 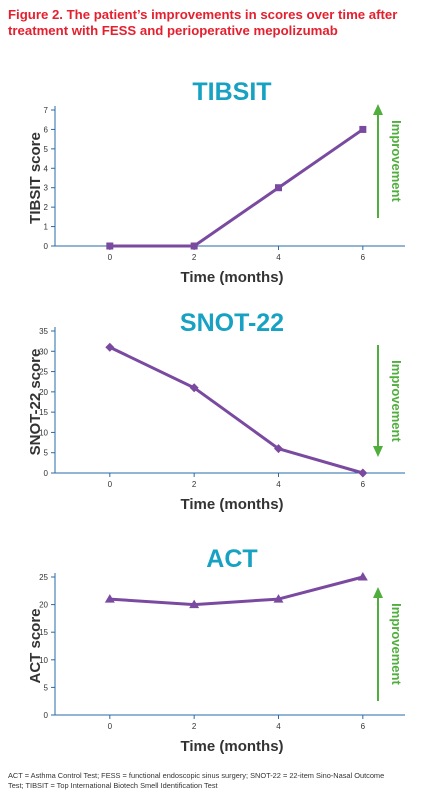 I want to click on y-tick-label: 2, so click(x=46, y=207).